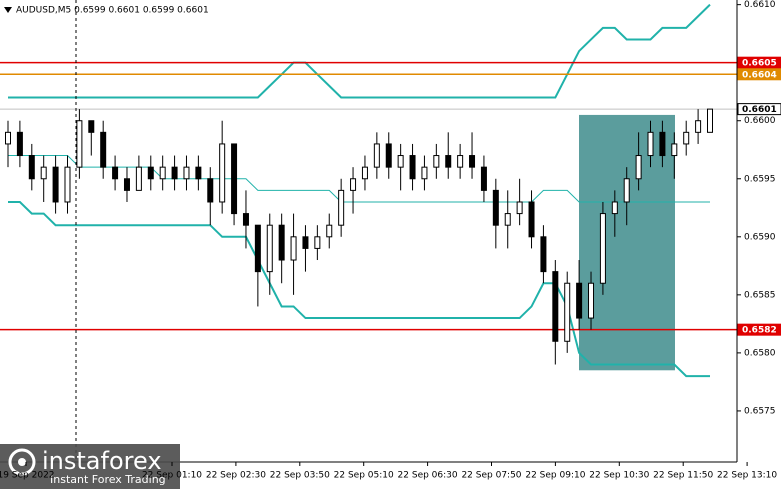 The width and height of the screenshot is (781, 489). Describe the element at coordinates (364, 476) in the screenshot. I see `x-tick-label: 22 Sep 05:10` at that location.